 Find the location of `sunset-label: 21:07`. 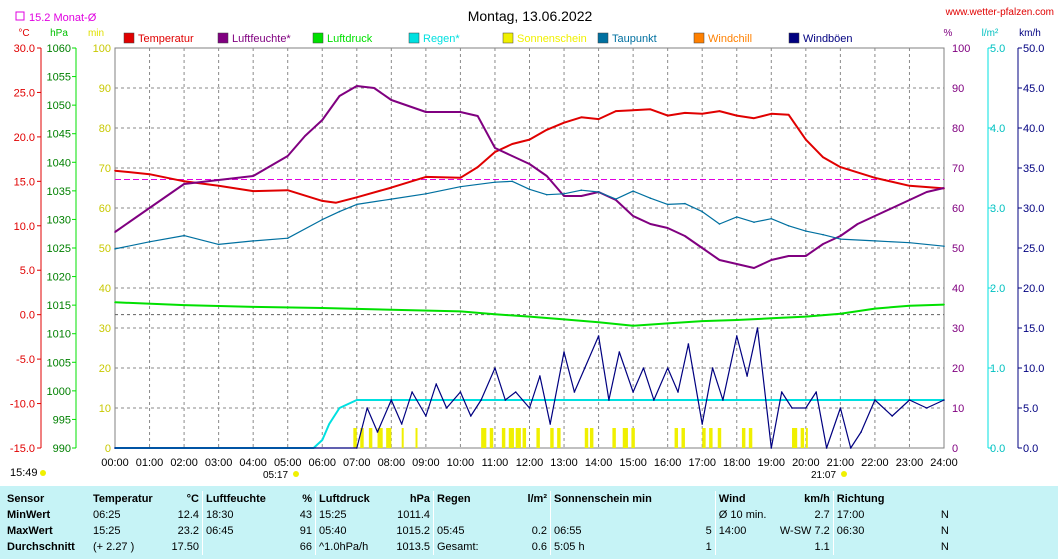

sunset-label: 21:07 is located at coordinates (823, 475).